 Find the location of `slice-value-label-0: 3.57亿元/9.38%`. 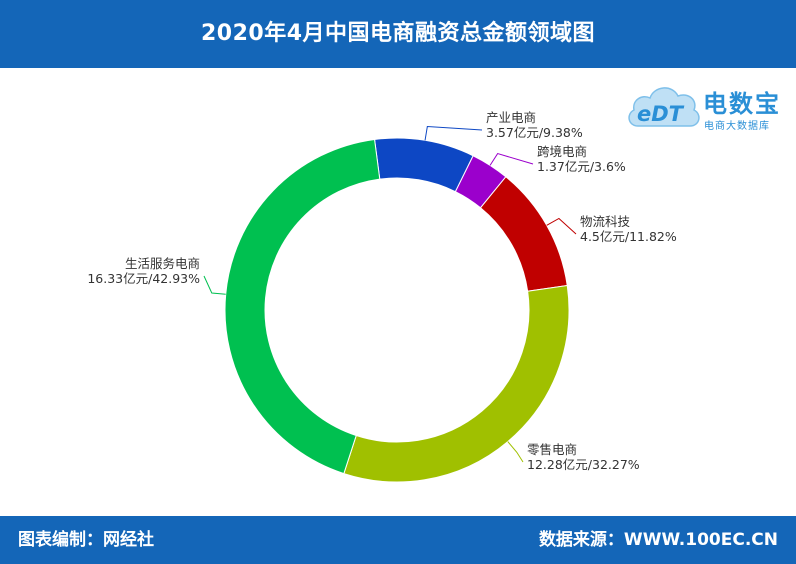

slice-value-label-0: 3.57亿元/9.38% is located at coordinates (534, 132).